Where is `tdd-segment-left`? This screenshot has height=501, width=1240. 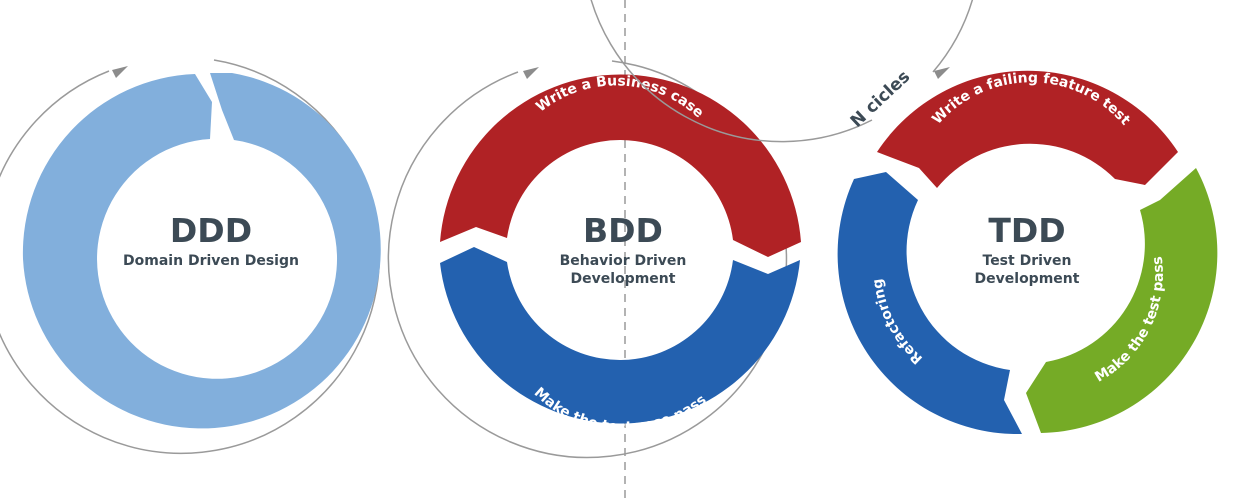
tdd-segment-left is located at coordinates (929, 303).